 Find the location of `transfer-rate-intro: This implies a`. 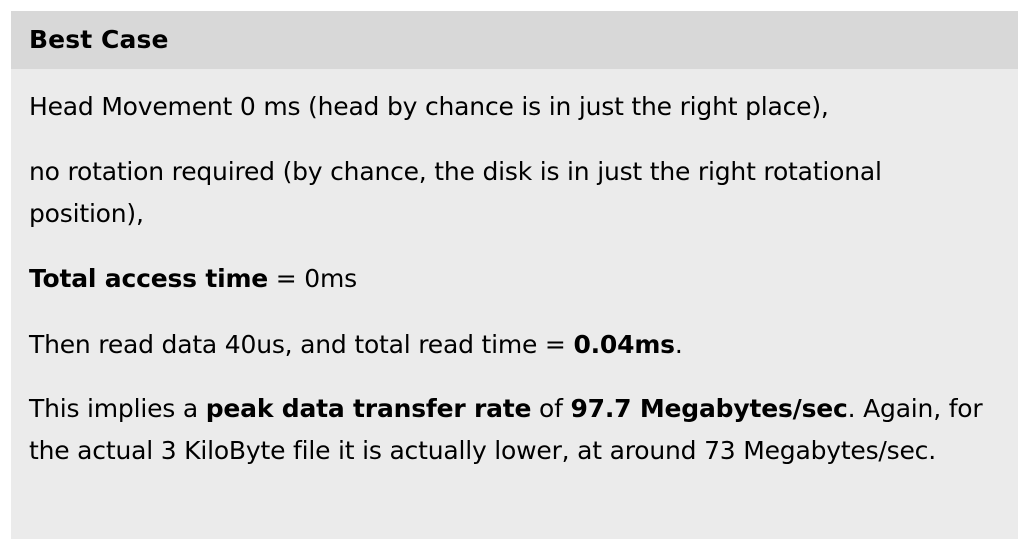

transfer-rate-intro: This implies a is located at coordinates (117, 408).